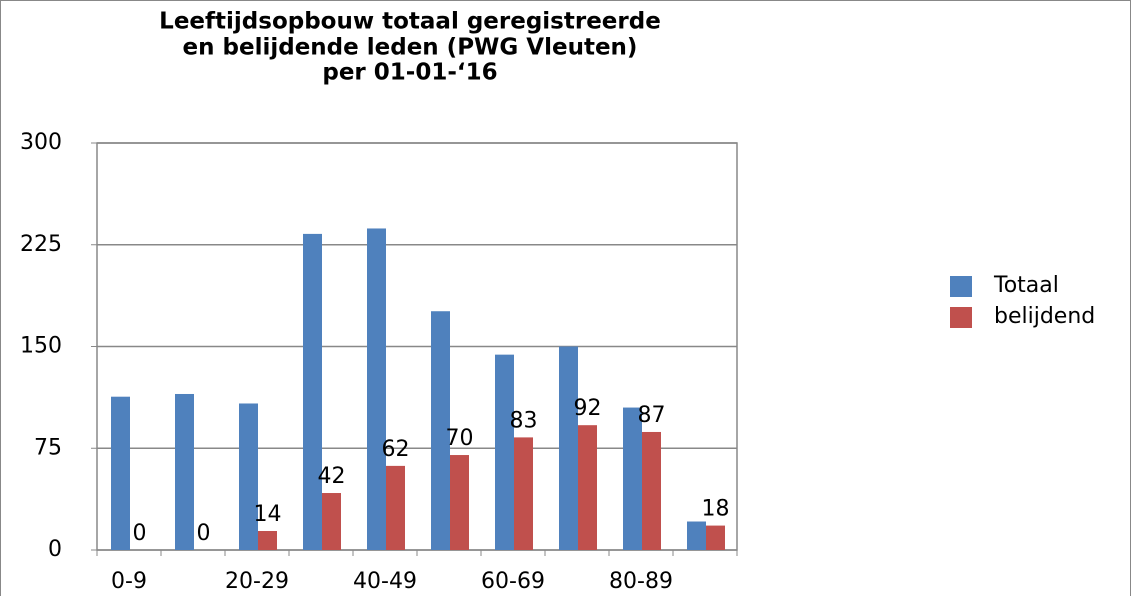 This screenshot has width=1131, height=596. I want to click on chart-title: Leeftijdsopbouw totaal geregistreerde, so click(410, 22).